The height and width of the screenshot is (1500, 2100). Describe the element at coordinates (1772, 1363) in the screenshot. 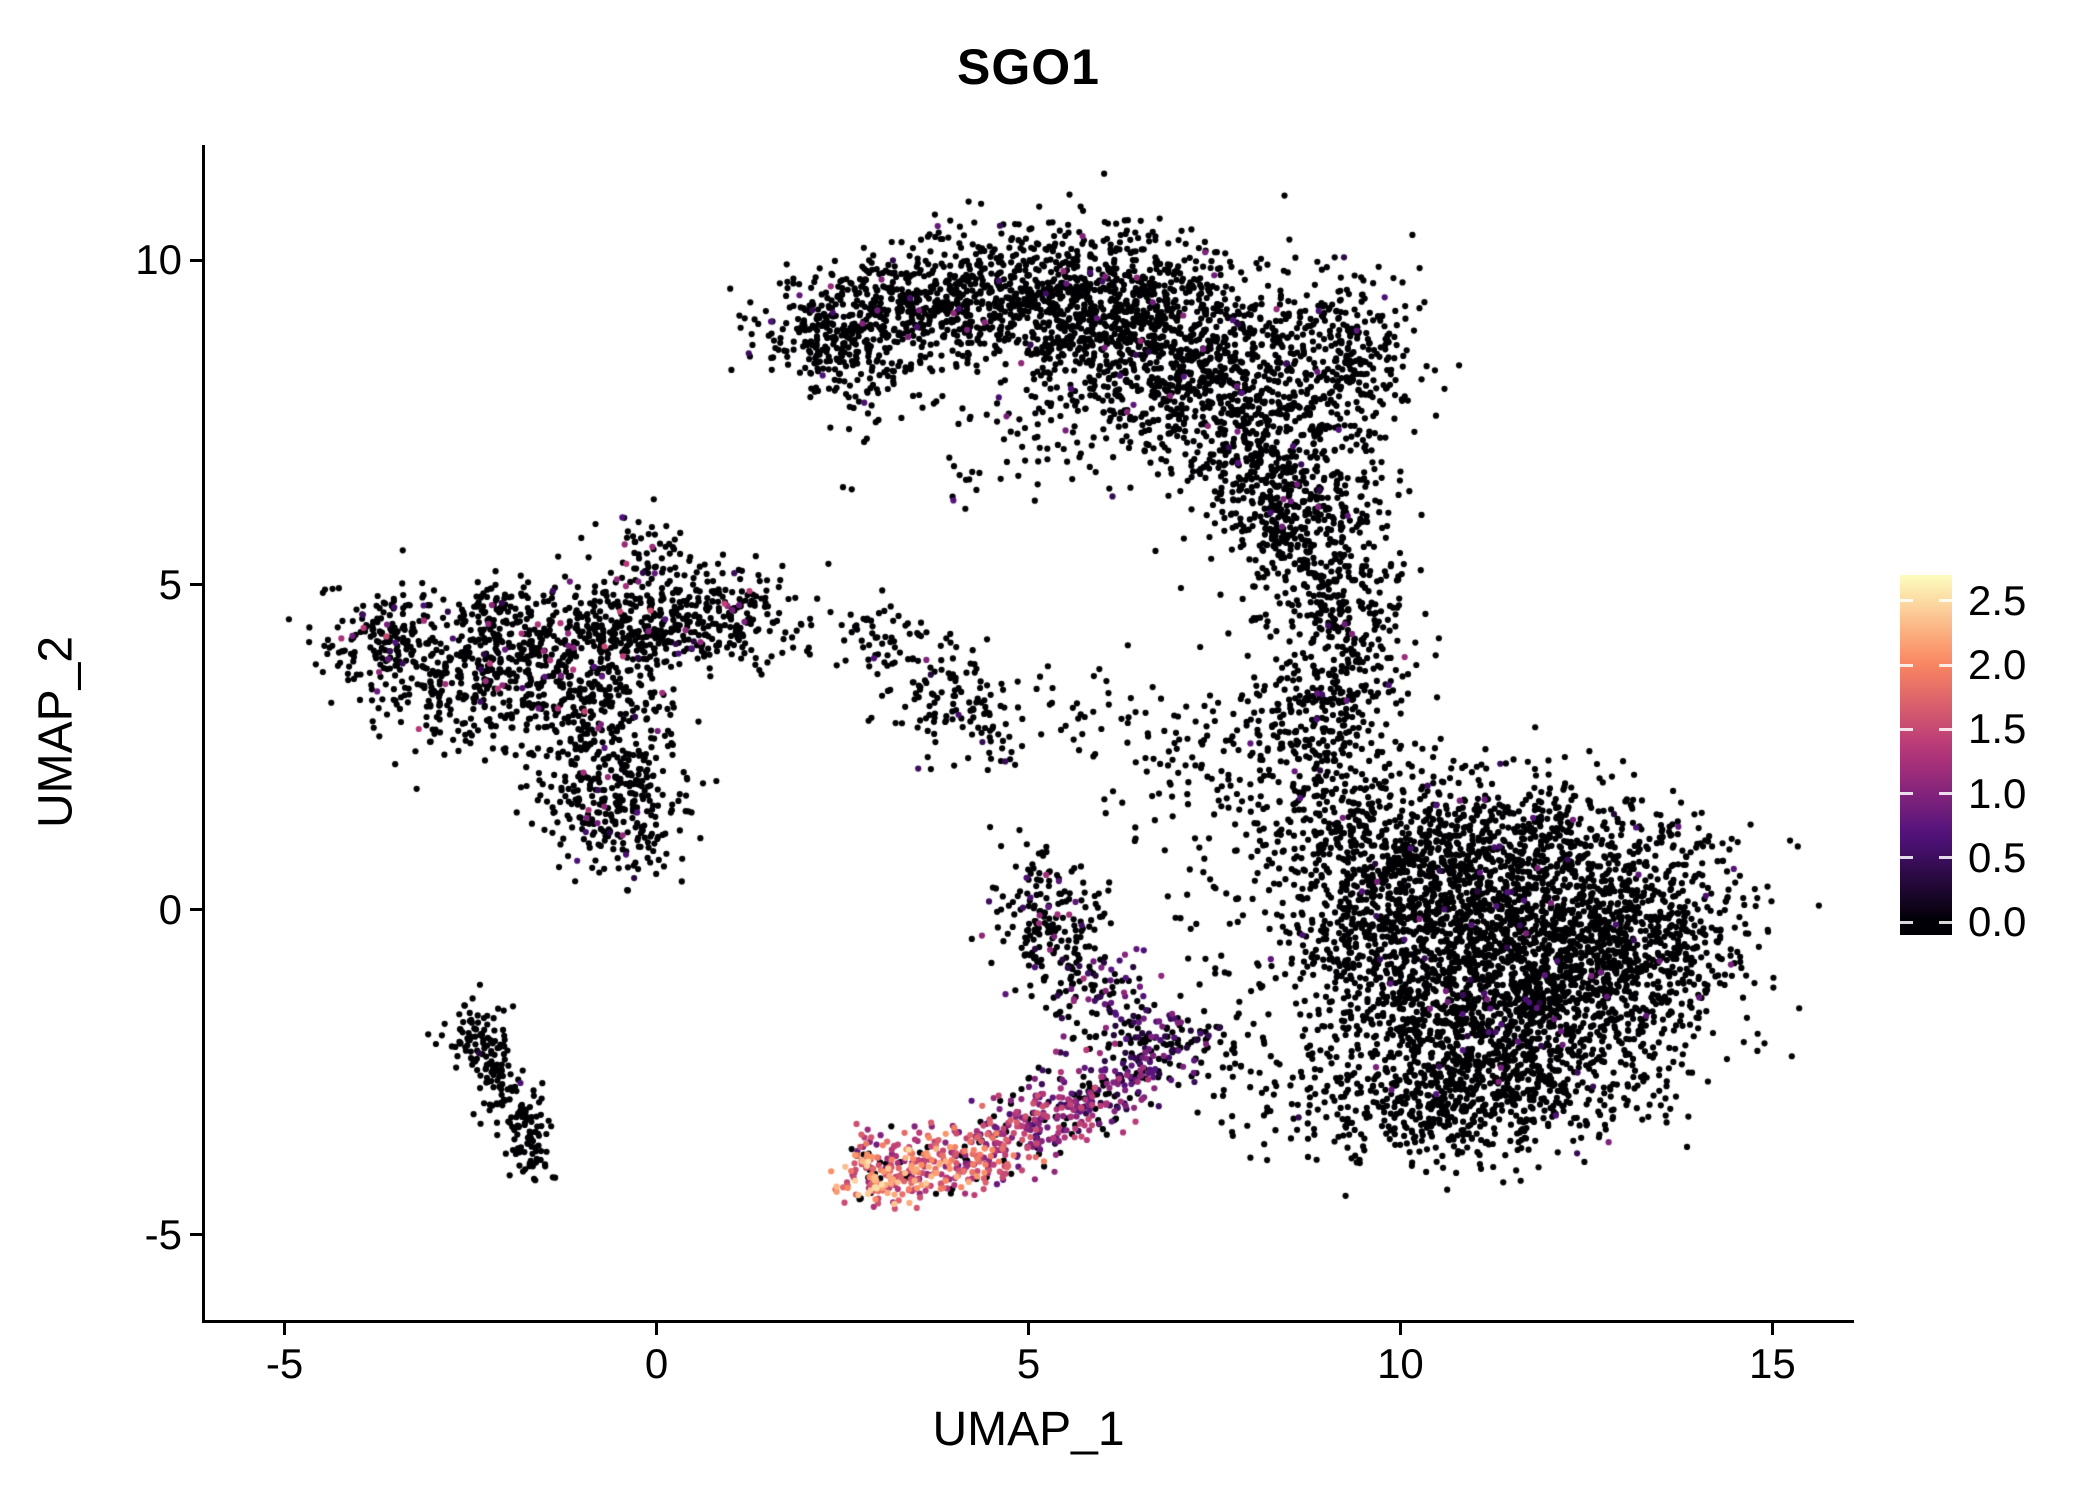

I see `x-tick-label: 15` at that location.